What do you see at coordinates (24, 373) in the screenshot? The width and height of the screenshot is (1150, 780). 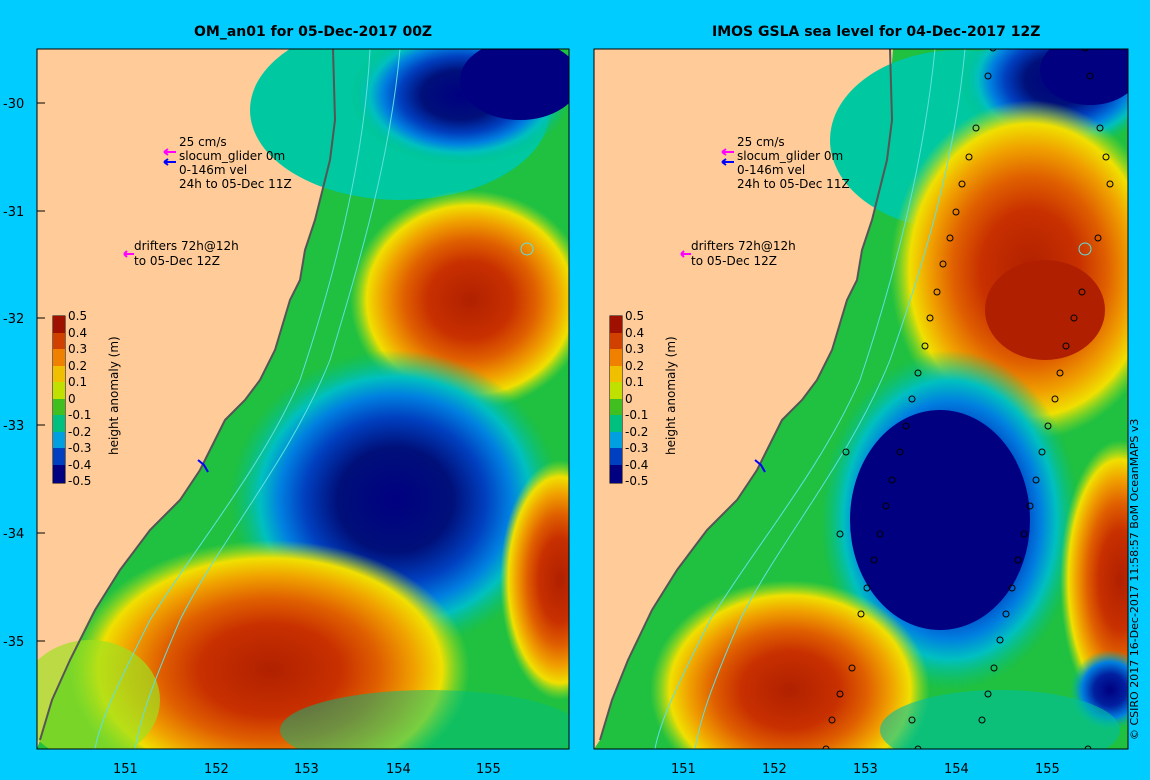 I see `left-lat-axis: -30 -31 -32 -33 -34 -35` at bounding box center [24, 373].